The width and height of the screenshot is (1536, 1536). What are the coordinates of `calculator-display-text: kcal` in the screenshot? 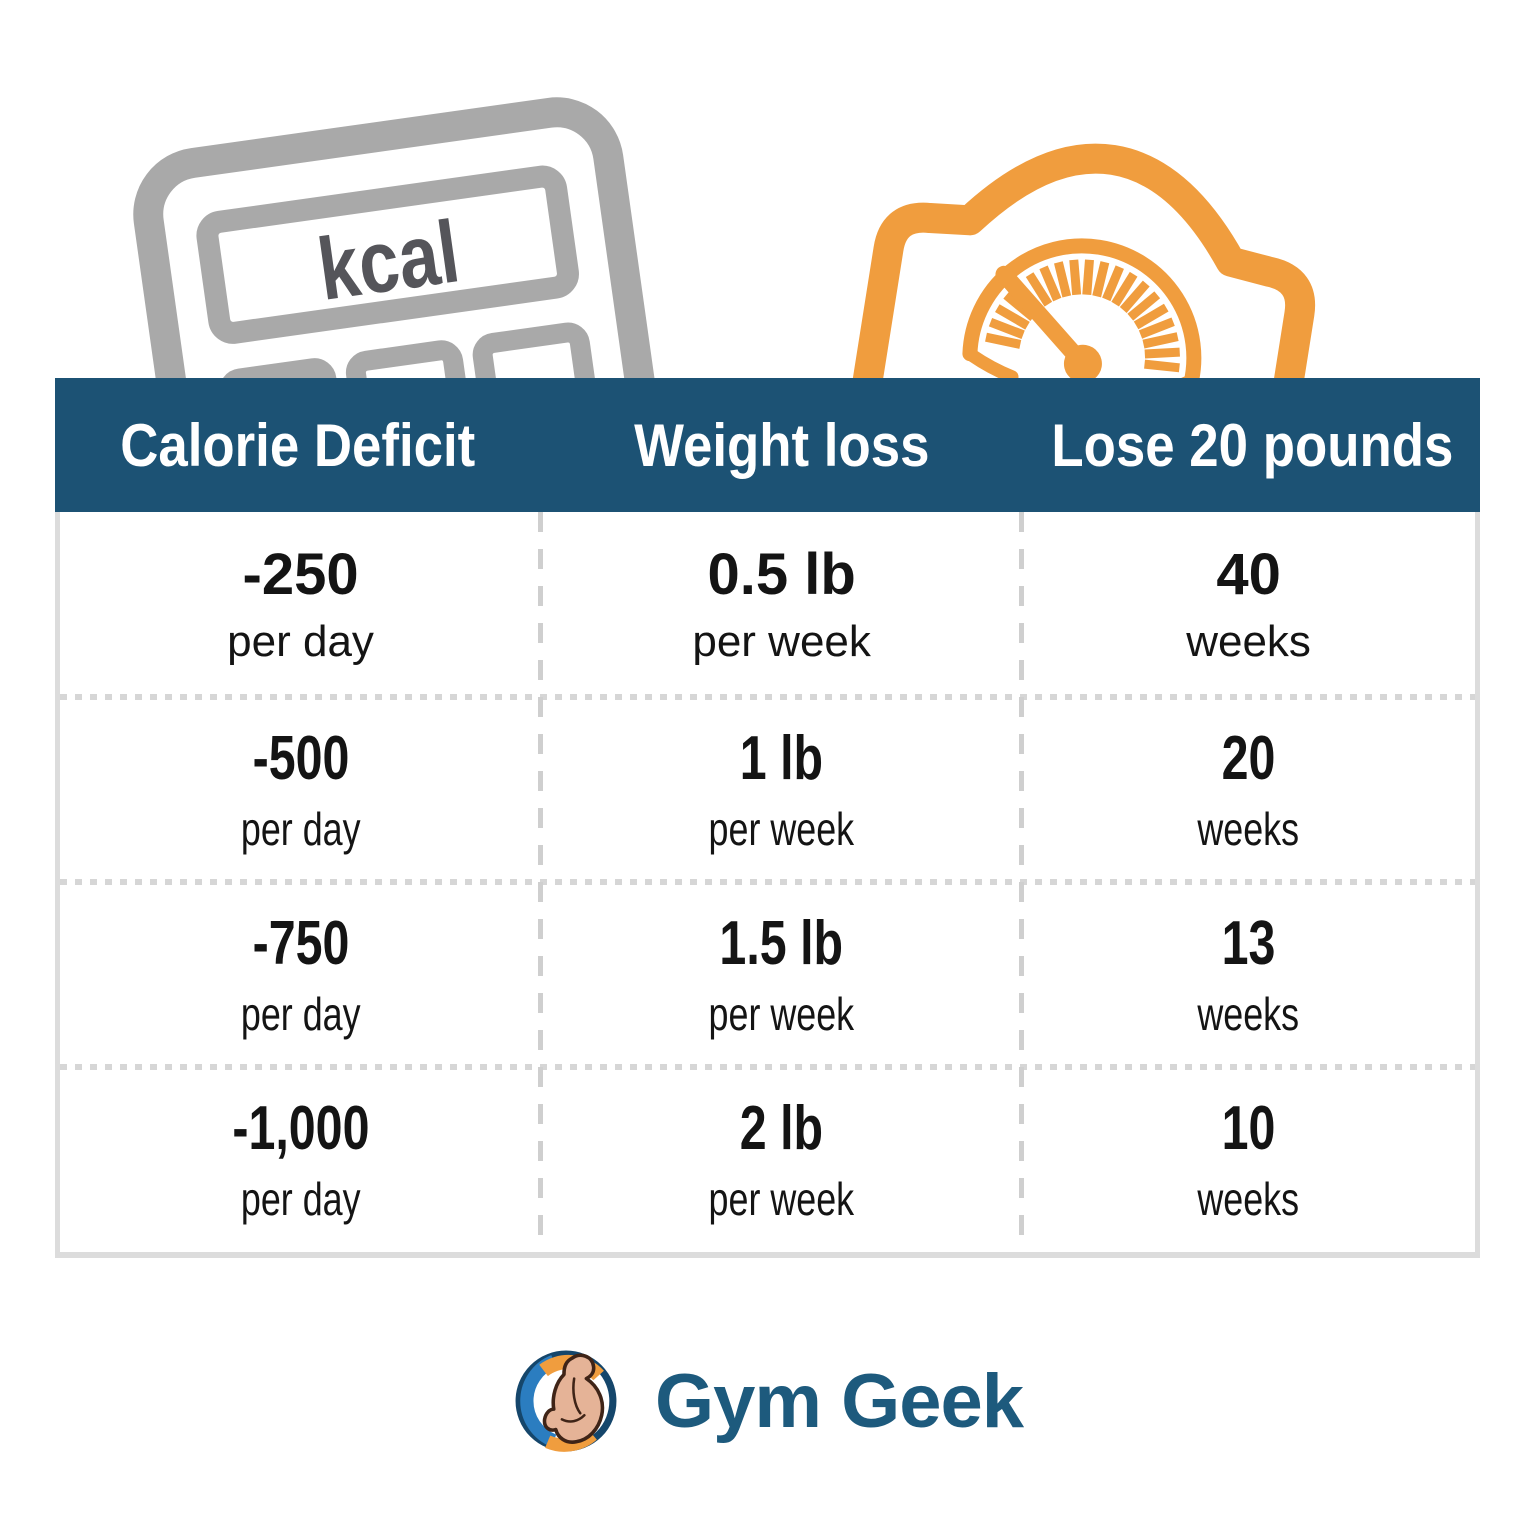 It's located at (388, 261).